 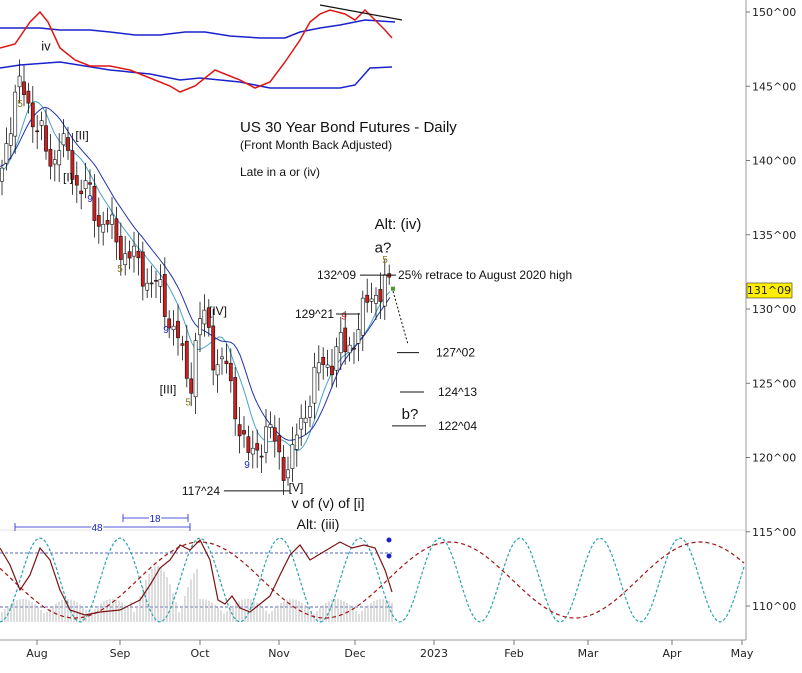 I want to click on month-label: Feb, so click(x=513, y=653).